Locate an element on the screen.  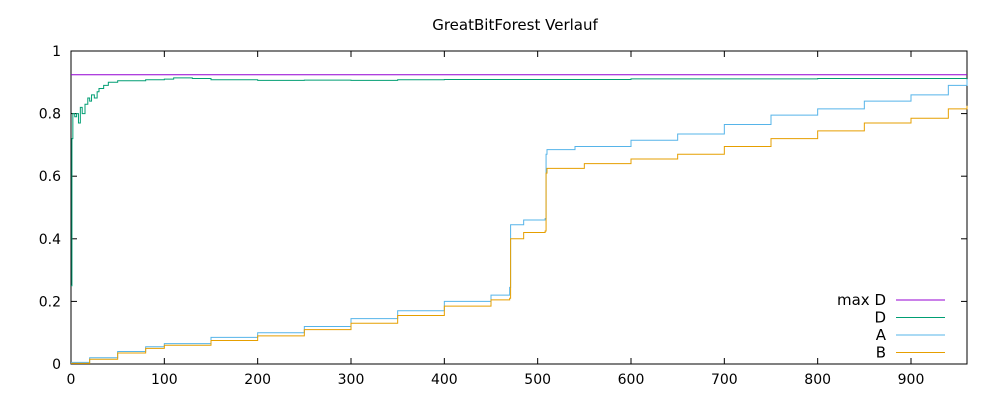
y-tick-label: 0.6 is located at coordinates (50, 177).